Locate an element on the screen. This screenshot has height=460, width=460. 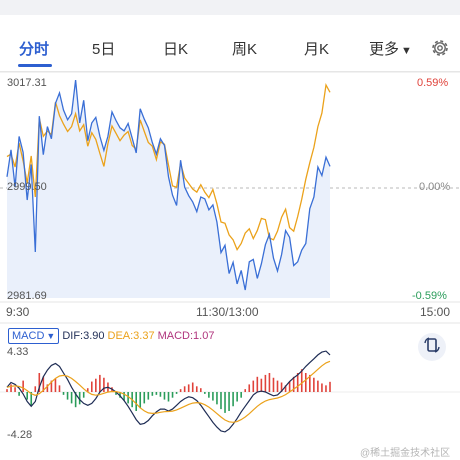
gear-icon is located at coordinates (440, 48).